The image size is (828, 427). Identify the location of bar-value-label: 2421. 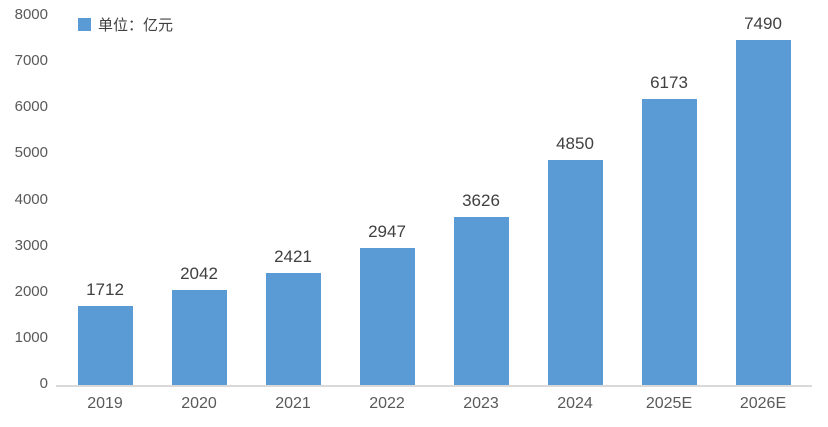
(293, 256).